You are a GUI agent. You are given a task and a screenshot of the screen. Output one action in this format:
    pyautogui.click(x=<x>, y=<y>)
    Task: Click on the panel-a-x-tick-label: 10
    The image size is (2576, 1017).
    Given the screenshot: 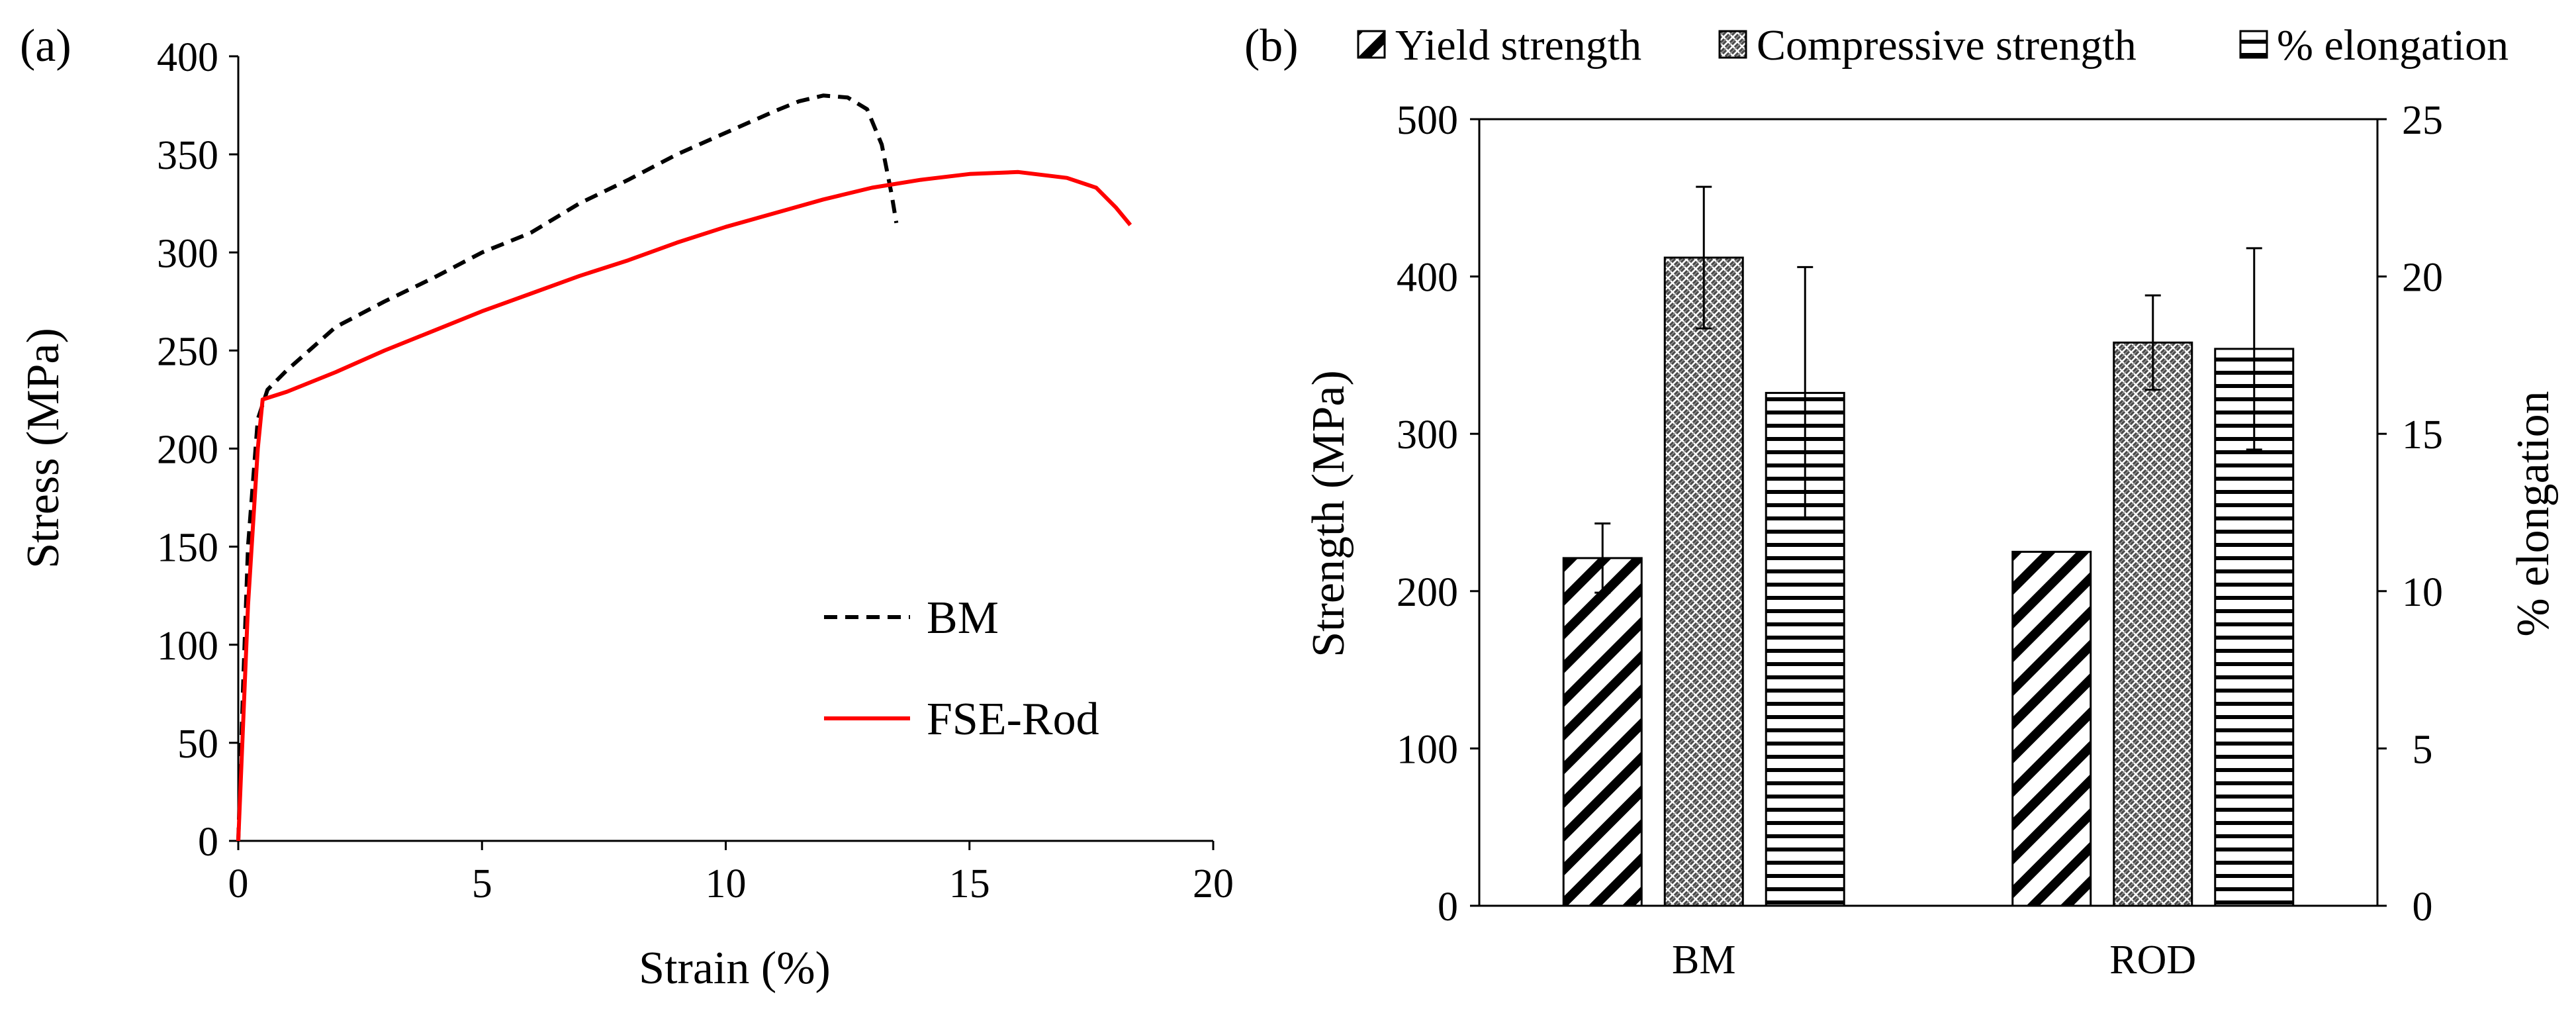 What is the action you would take?
    pyautogui.click(x=726, y=883)
    